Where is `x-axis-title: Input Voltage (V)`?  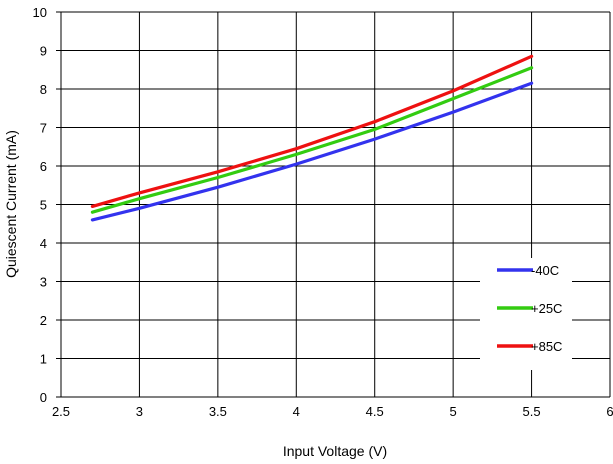
x-axis-title: Input Voltage (V) is located at coordinates (335, 451).